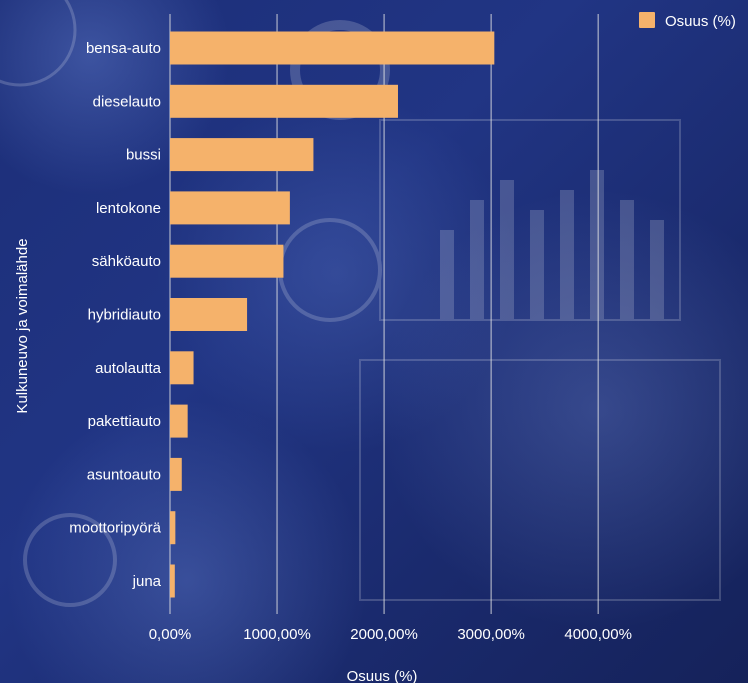  What do you see at coordinates (124, 315) in the screenshot?
I see `category-label: hybridiauto` at bounding box center [124, 315].